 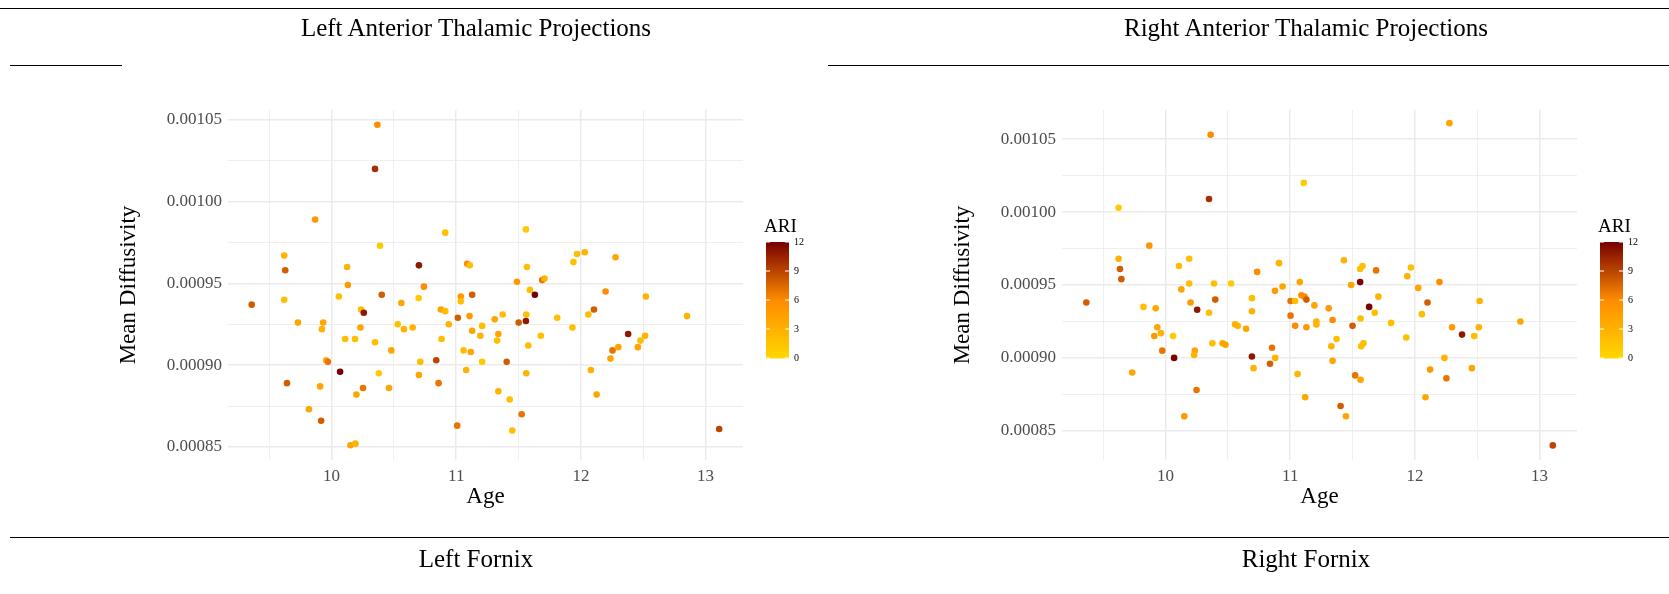 I want to click on text: Left Fornix, so click(x=476, y=559).